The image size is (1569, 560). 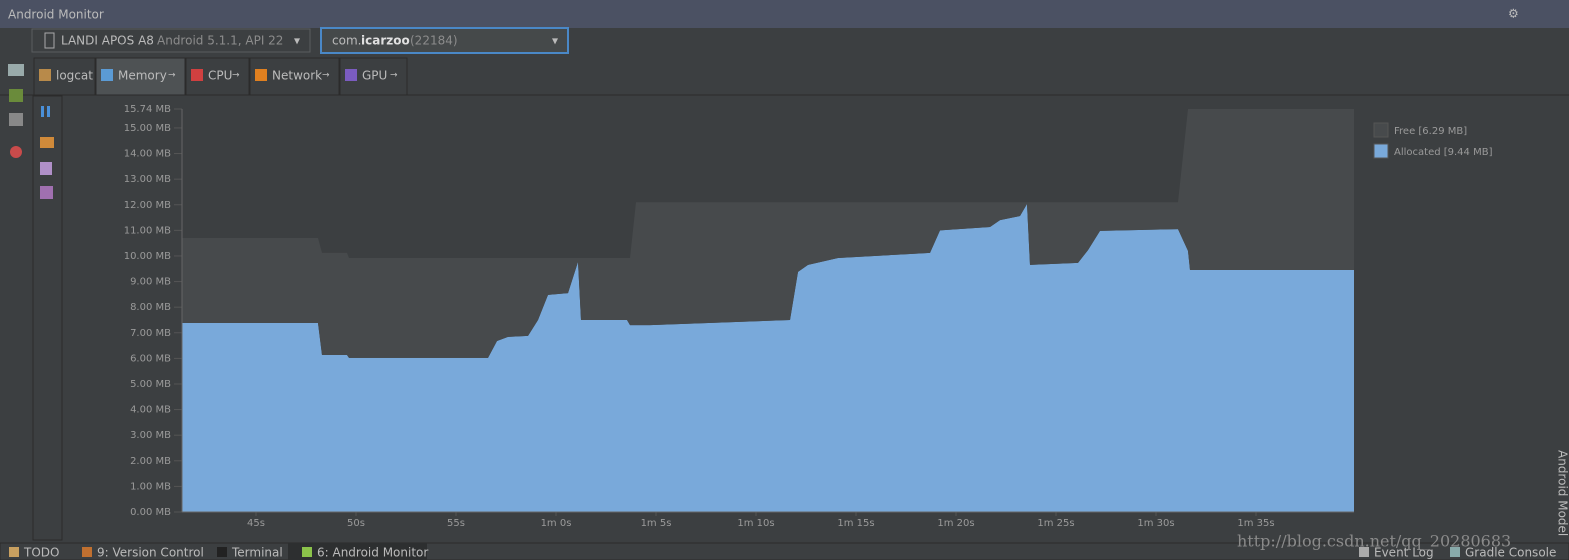 I want to click on y-tick-label: 6.00 MB, so click(x=150, y=358).